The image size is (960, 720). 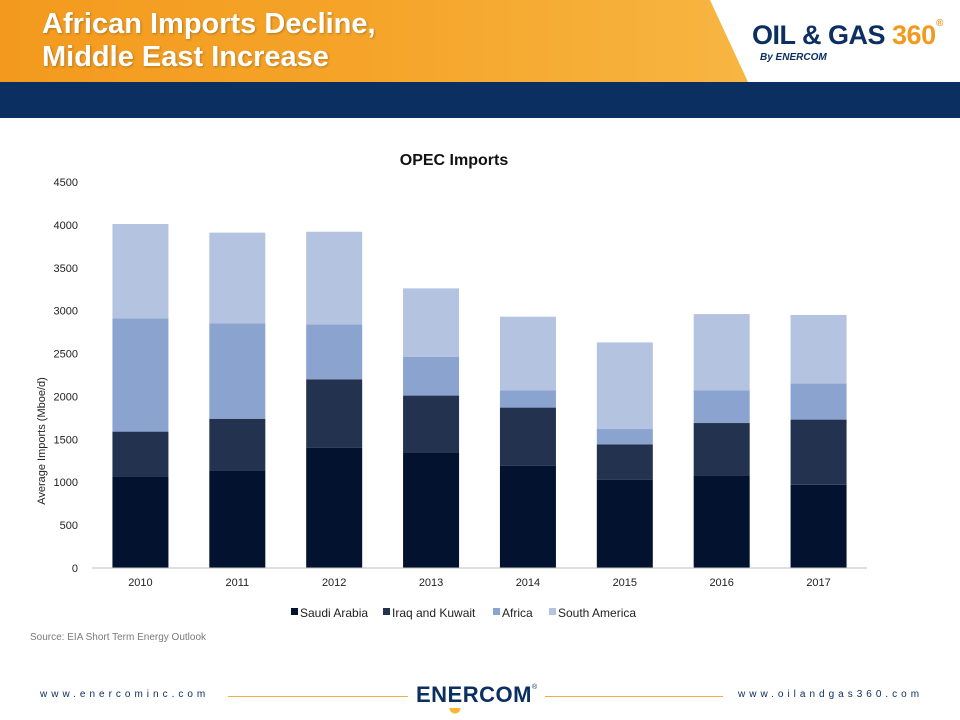 I want to click on legend-item: South America, so click(x=592, y=613).